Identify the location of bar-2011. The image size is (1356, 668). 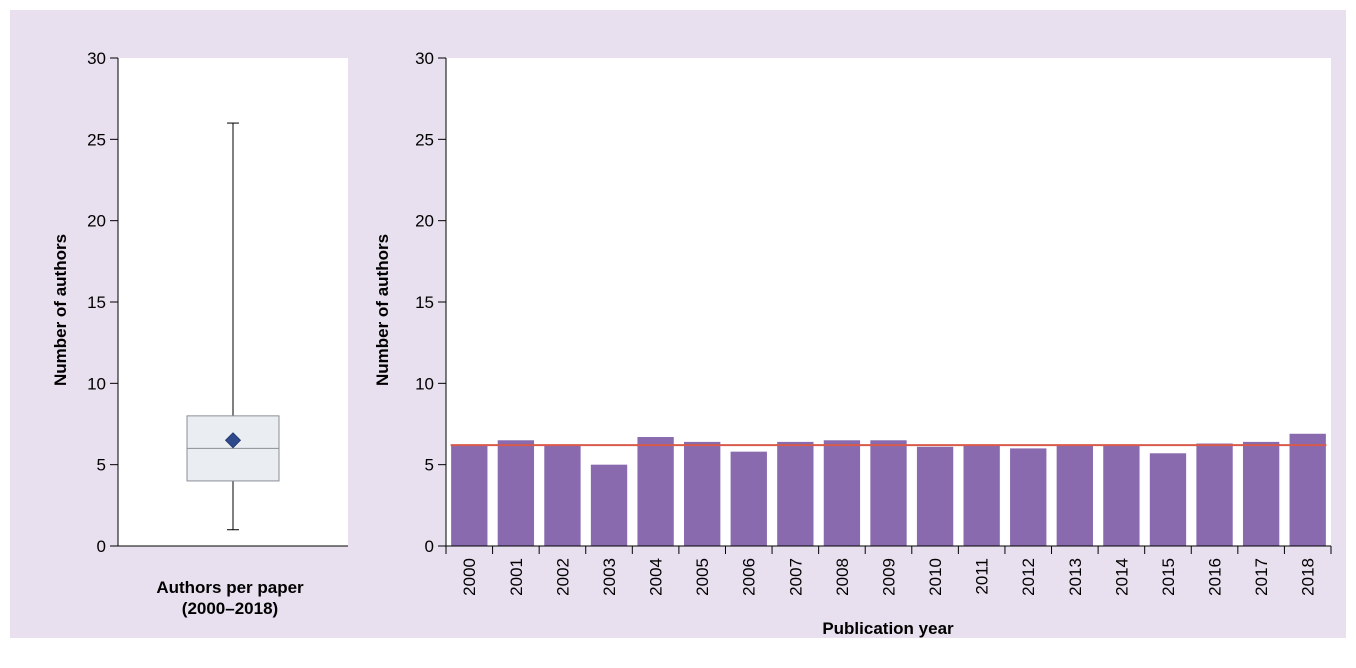
(981, 495).